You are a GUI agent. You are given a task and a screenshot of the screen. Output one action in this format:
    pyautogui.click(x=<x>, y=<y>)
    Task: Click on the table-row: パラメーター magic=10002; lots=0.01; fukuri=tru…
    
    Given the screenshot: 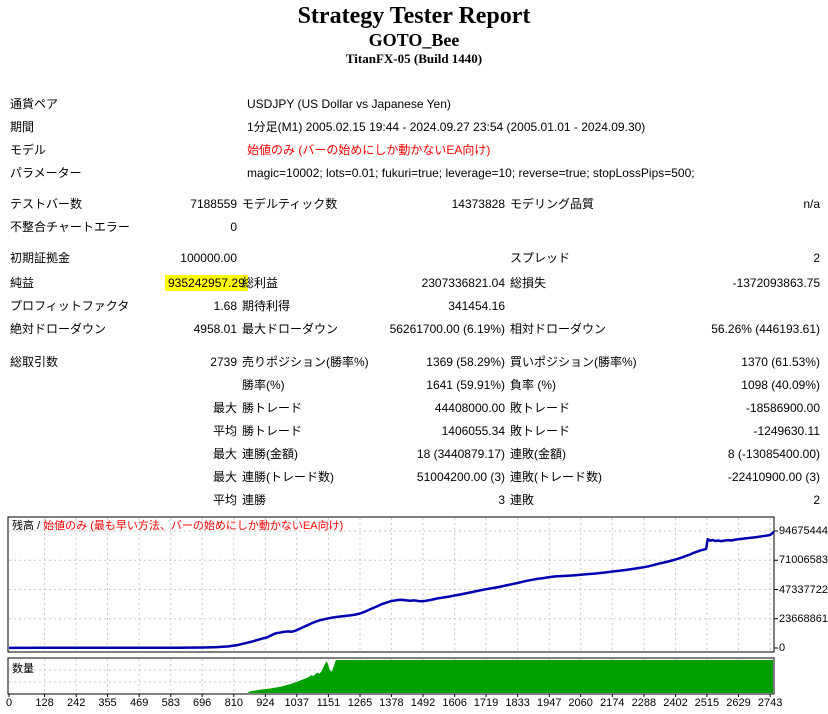 What is the action you would take?
    pyautogui.click(x=415, y=172)
    